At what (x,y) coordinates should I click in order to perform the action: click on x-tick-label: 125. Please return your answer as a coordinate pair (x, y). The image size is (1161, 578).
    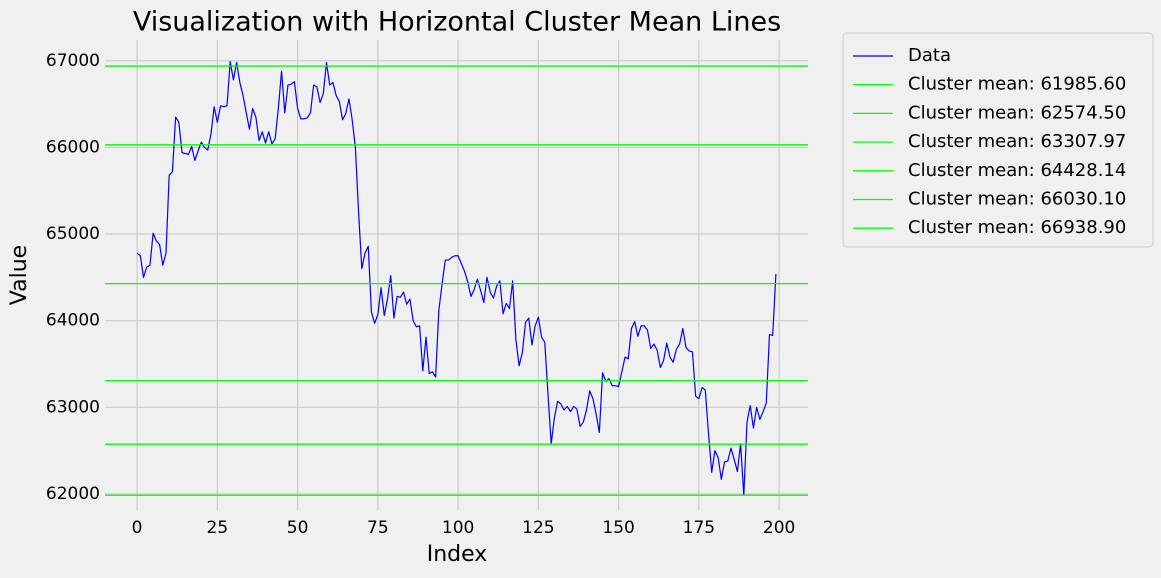
    Looking at the image, I should click on (538, 528).